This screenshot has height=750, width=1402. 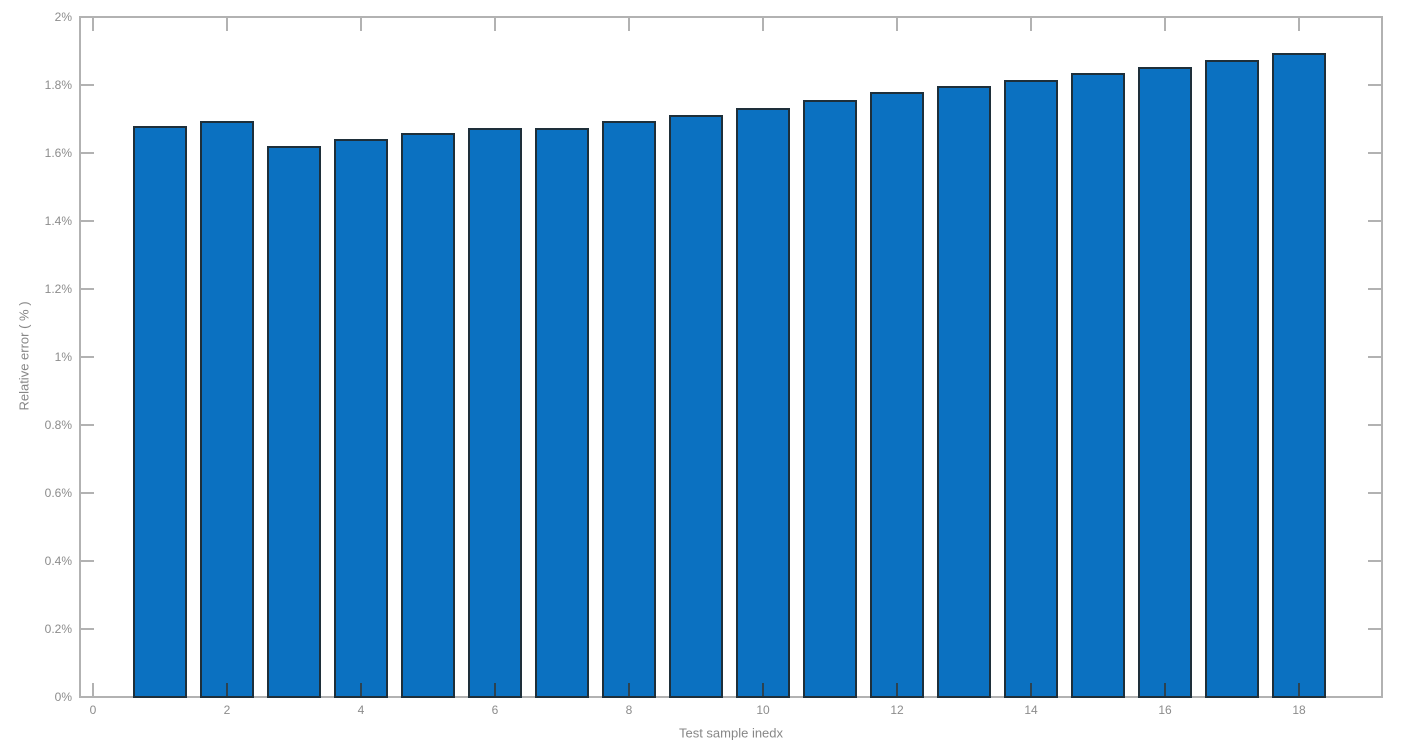 What do you see at coordinates (63, 697) in the screenshot?
I see `y-tick-label: 0%` at bounding box center [63, 697].